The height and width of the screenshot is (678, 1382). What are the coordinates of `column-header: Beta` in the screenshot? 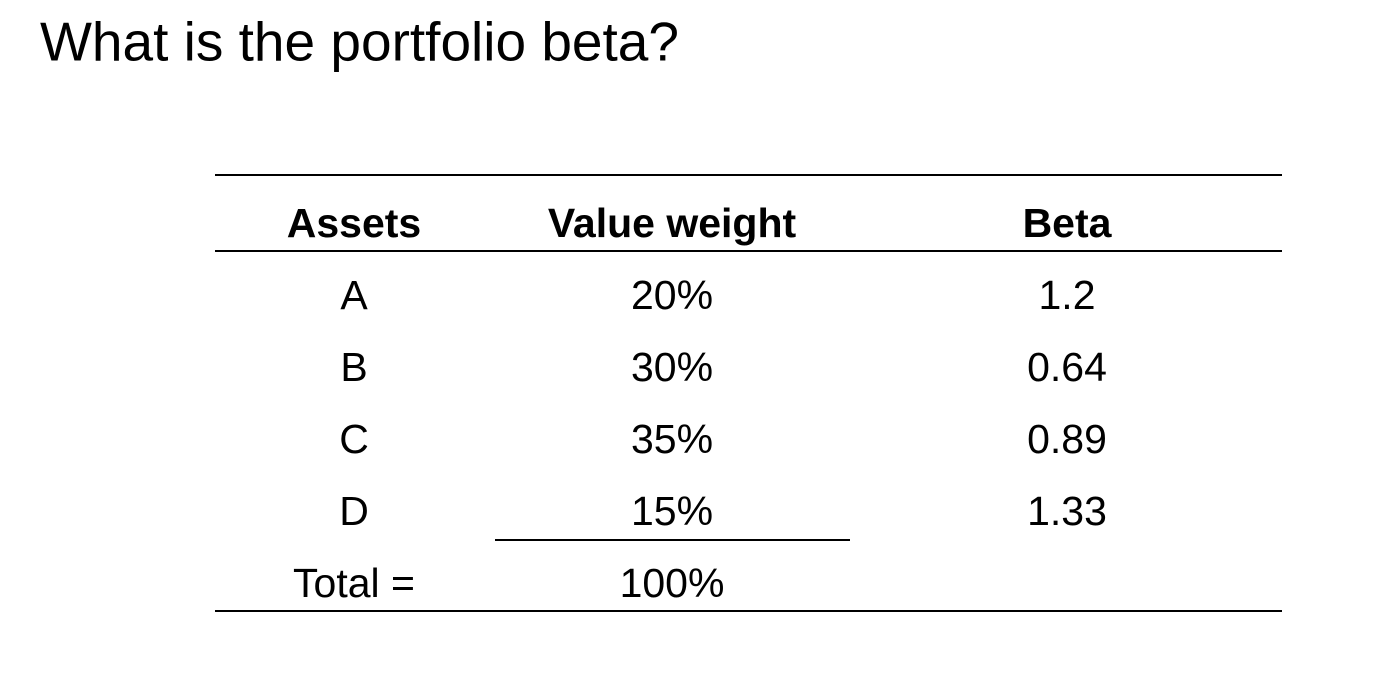 It's located at (1068, 223).